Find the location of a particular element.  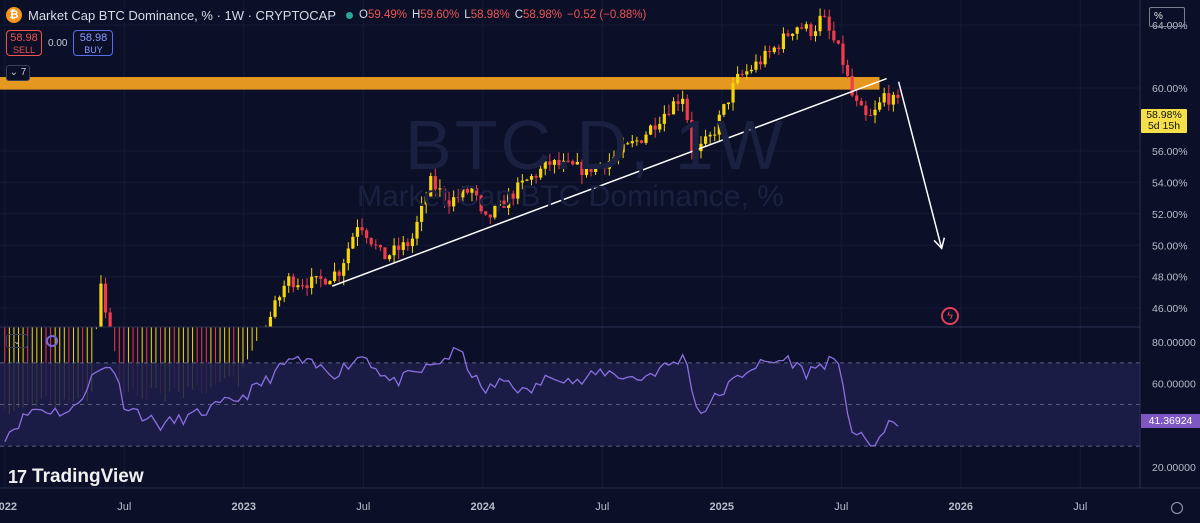

price-tick-label: 56.00% is located at coordinates (1170, 152).